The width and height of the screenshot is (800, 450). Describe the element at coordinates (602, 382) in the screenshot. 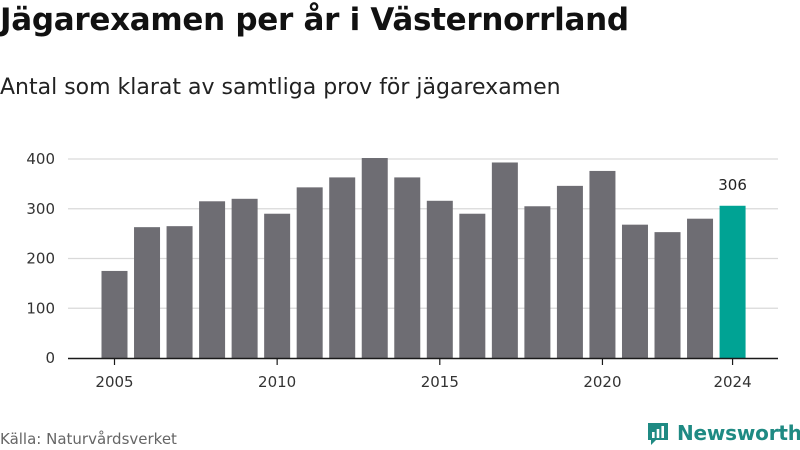

I see `x-tick-label: 2020` at that location.